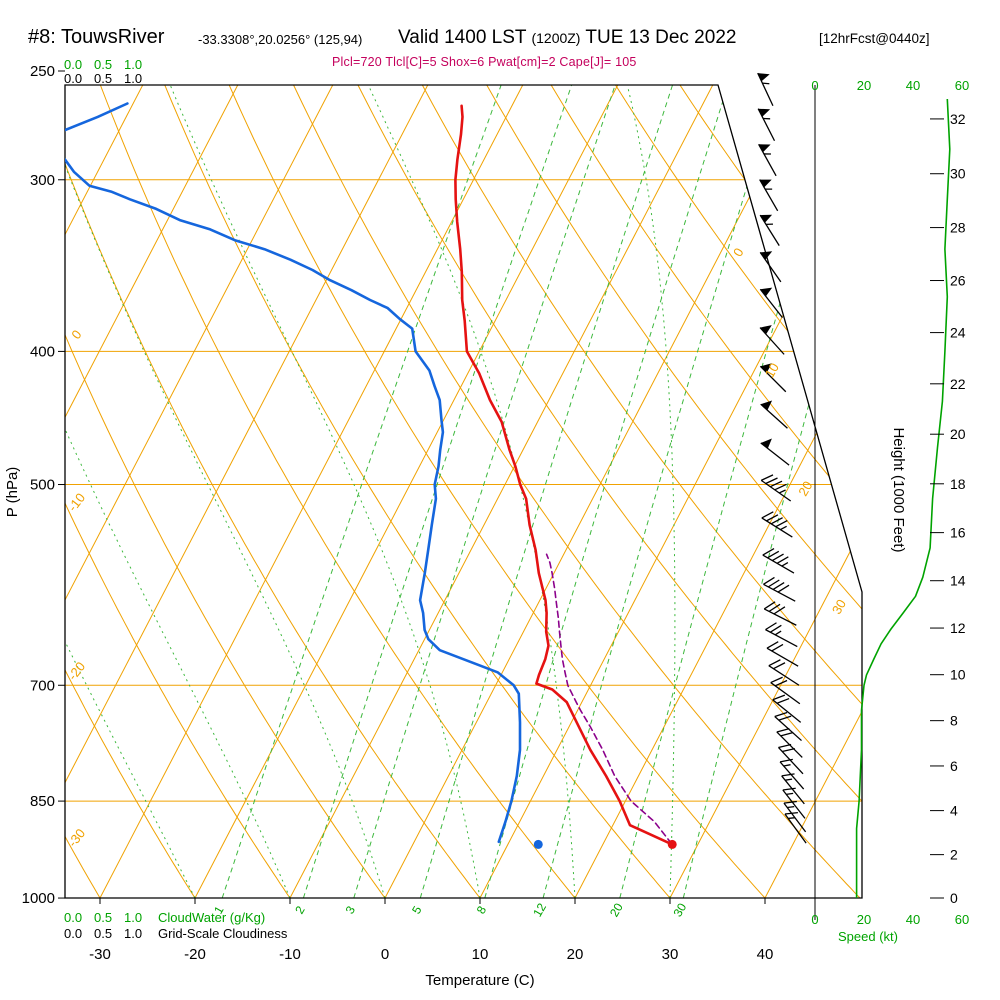 The width and height of the screenshot is (1000, 1000). What do you see at coordinates (868, 936) in the screenshot?
I see `speed-axis-title: Speed (kt)` at bounding box center [868, 936].